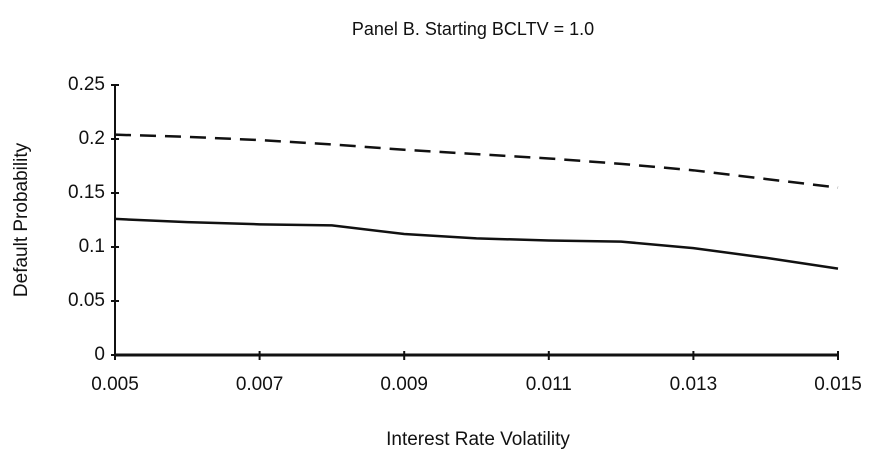 The image size is (875, 456). What do you see at coordinates (86, 192) in the screenshot?
I see `y-tick-label: 0.15` at bounding box center [86, 192].